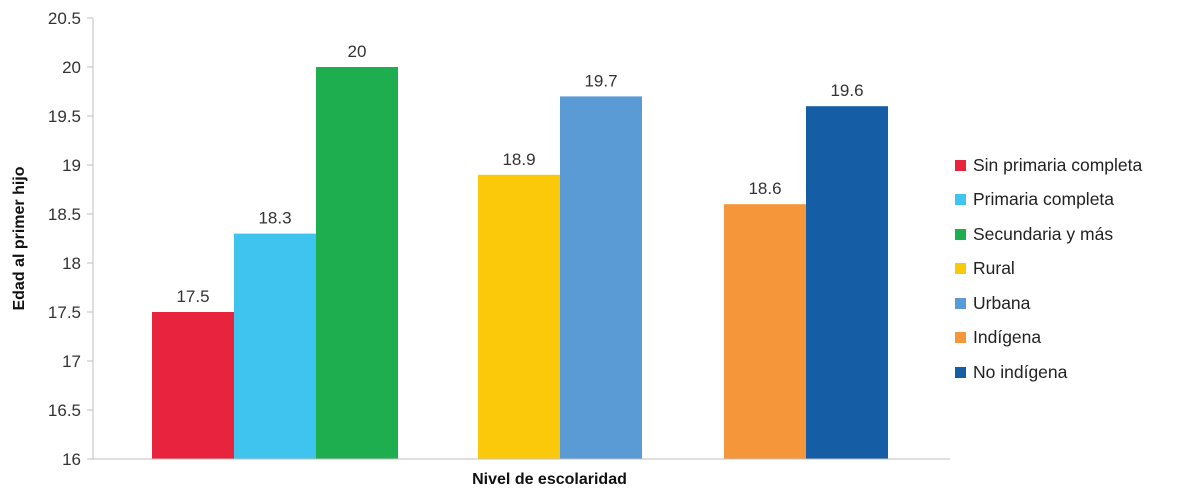 The height and width of the screenshot is (490, 1200). What do you see at coordinates (1020, 371) in the screenshot?
I see `legend-label: No indígena` at bounding box center [1020, 371].